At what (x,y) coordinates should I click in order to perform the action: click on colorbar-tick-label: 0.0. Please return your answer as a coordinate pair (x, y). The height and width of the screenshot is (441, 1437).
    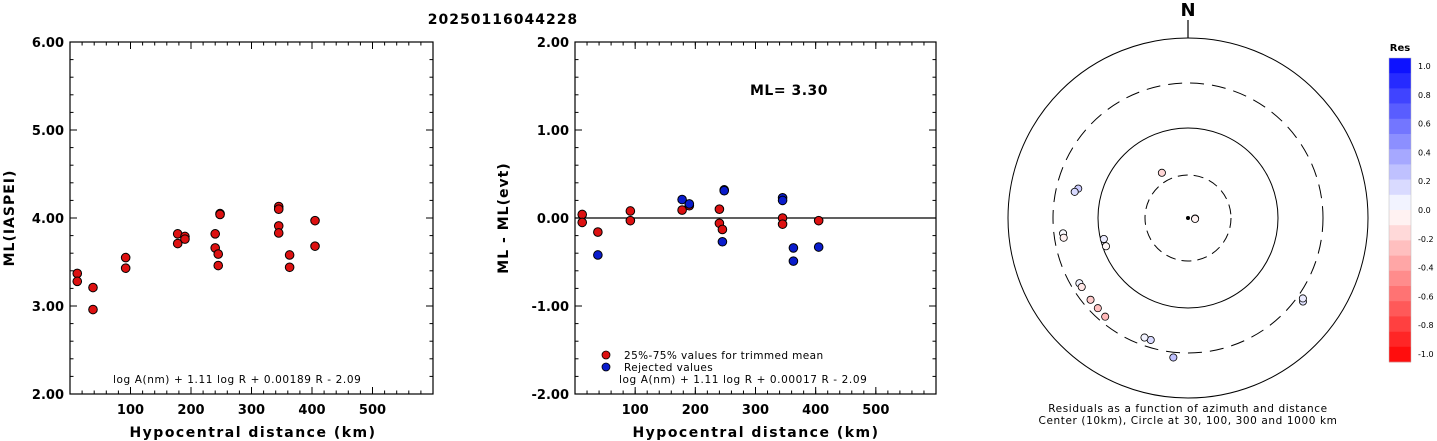
    Looking at the image, I should click on (1424, 210).